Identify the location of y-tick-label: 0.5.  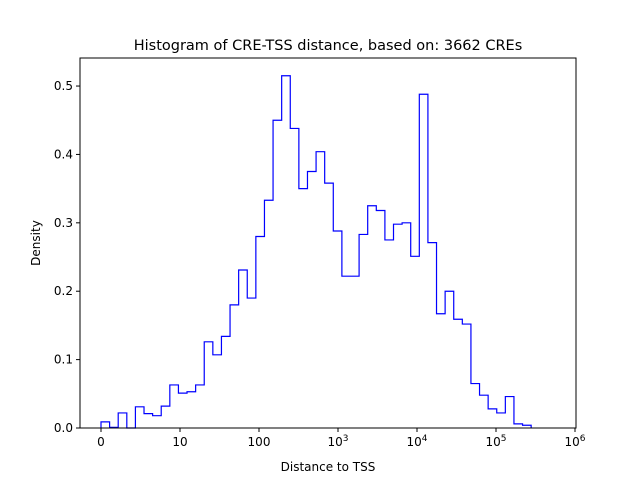
(63, 86).